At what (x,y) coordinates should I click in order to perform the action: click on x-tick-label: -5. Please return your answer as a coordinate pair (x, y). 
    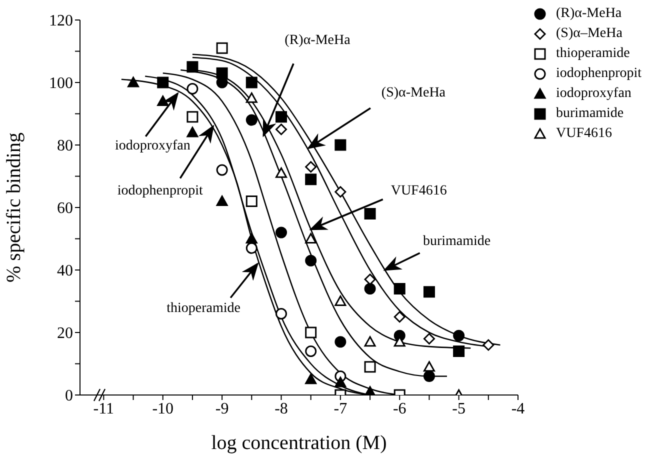
    Looking at the image, I should click on (459, 409).